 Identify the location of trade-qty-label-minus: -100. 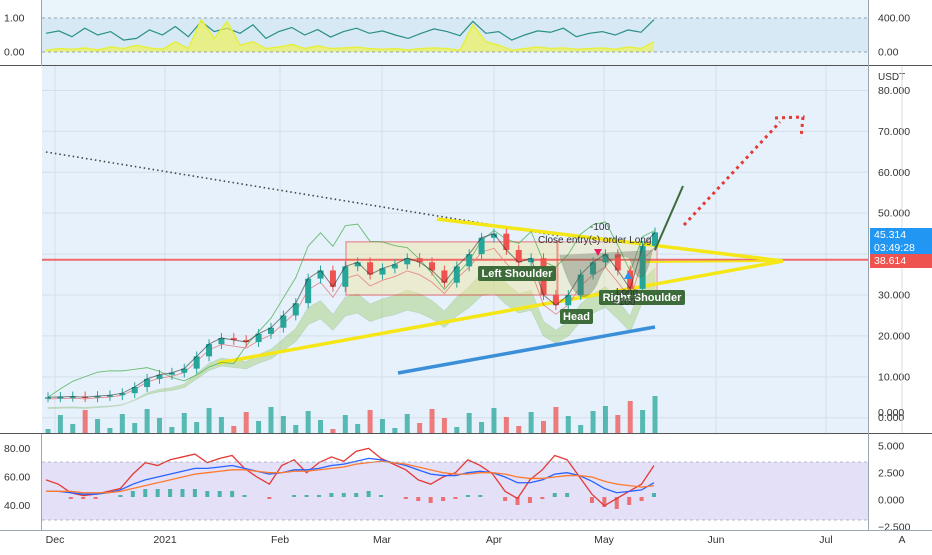
(600, 227).